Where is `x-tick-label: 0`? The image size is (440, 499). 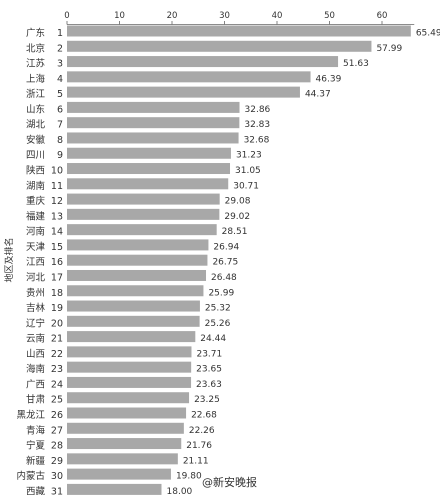 x-tick-label: 0 is located at coordinates (66, 16).